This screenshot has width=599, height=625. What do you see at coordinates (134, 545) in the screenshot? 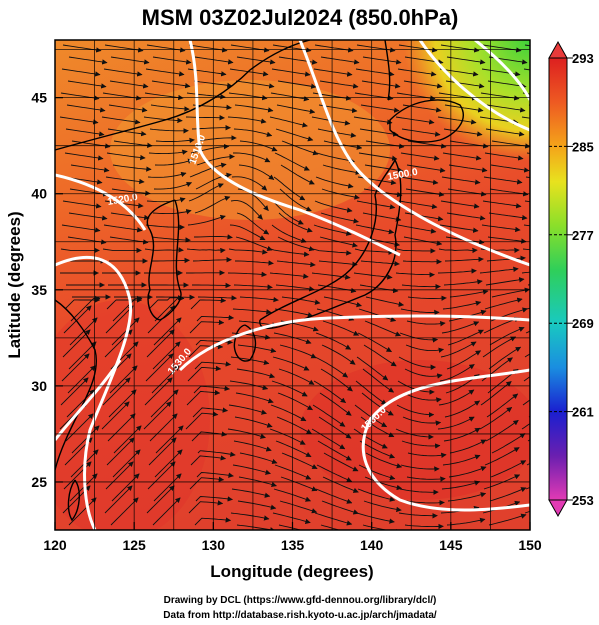
I see `x-tick-label: 125` at bounding box center [134, 545].